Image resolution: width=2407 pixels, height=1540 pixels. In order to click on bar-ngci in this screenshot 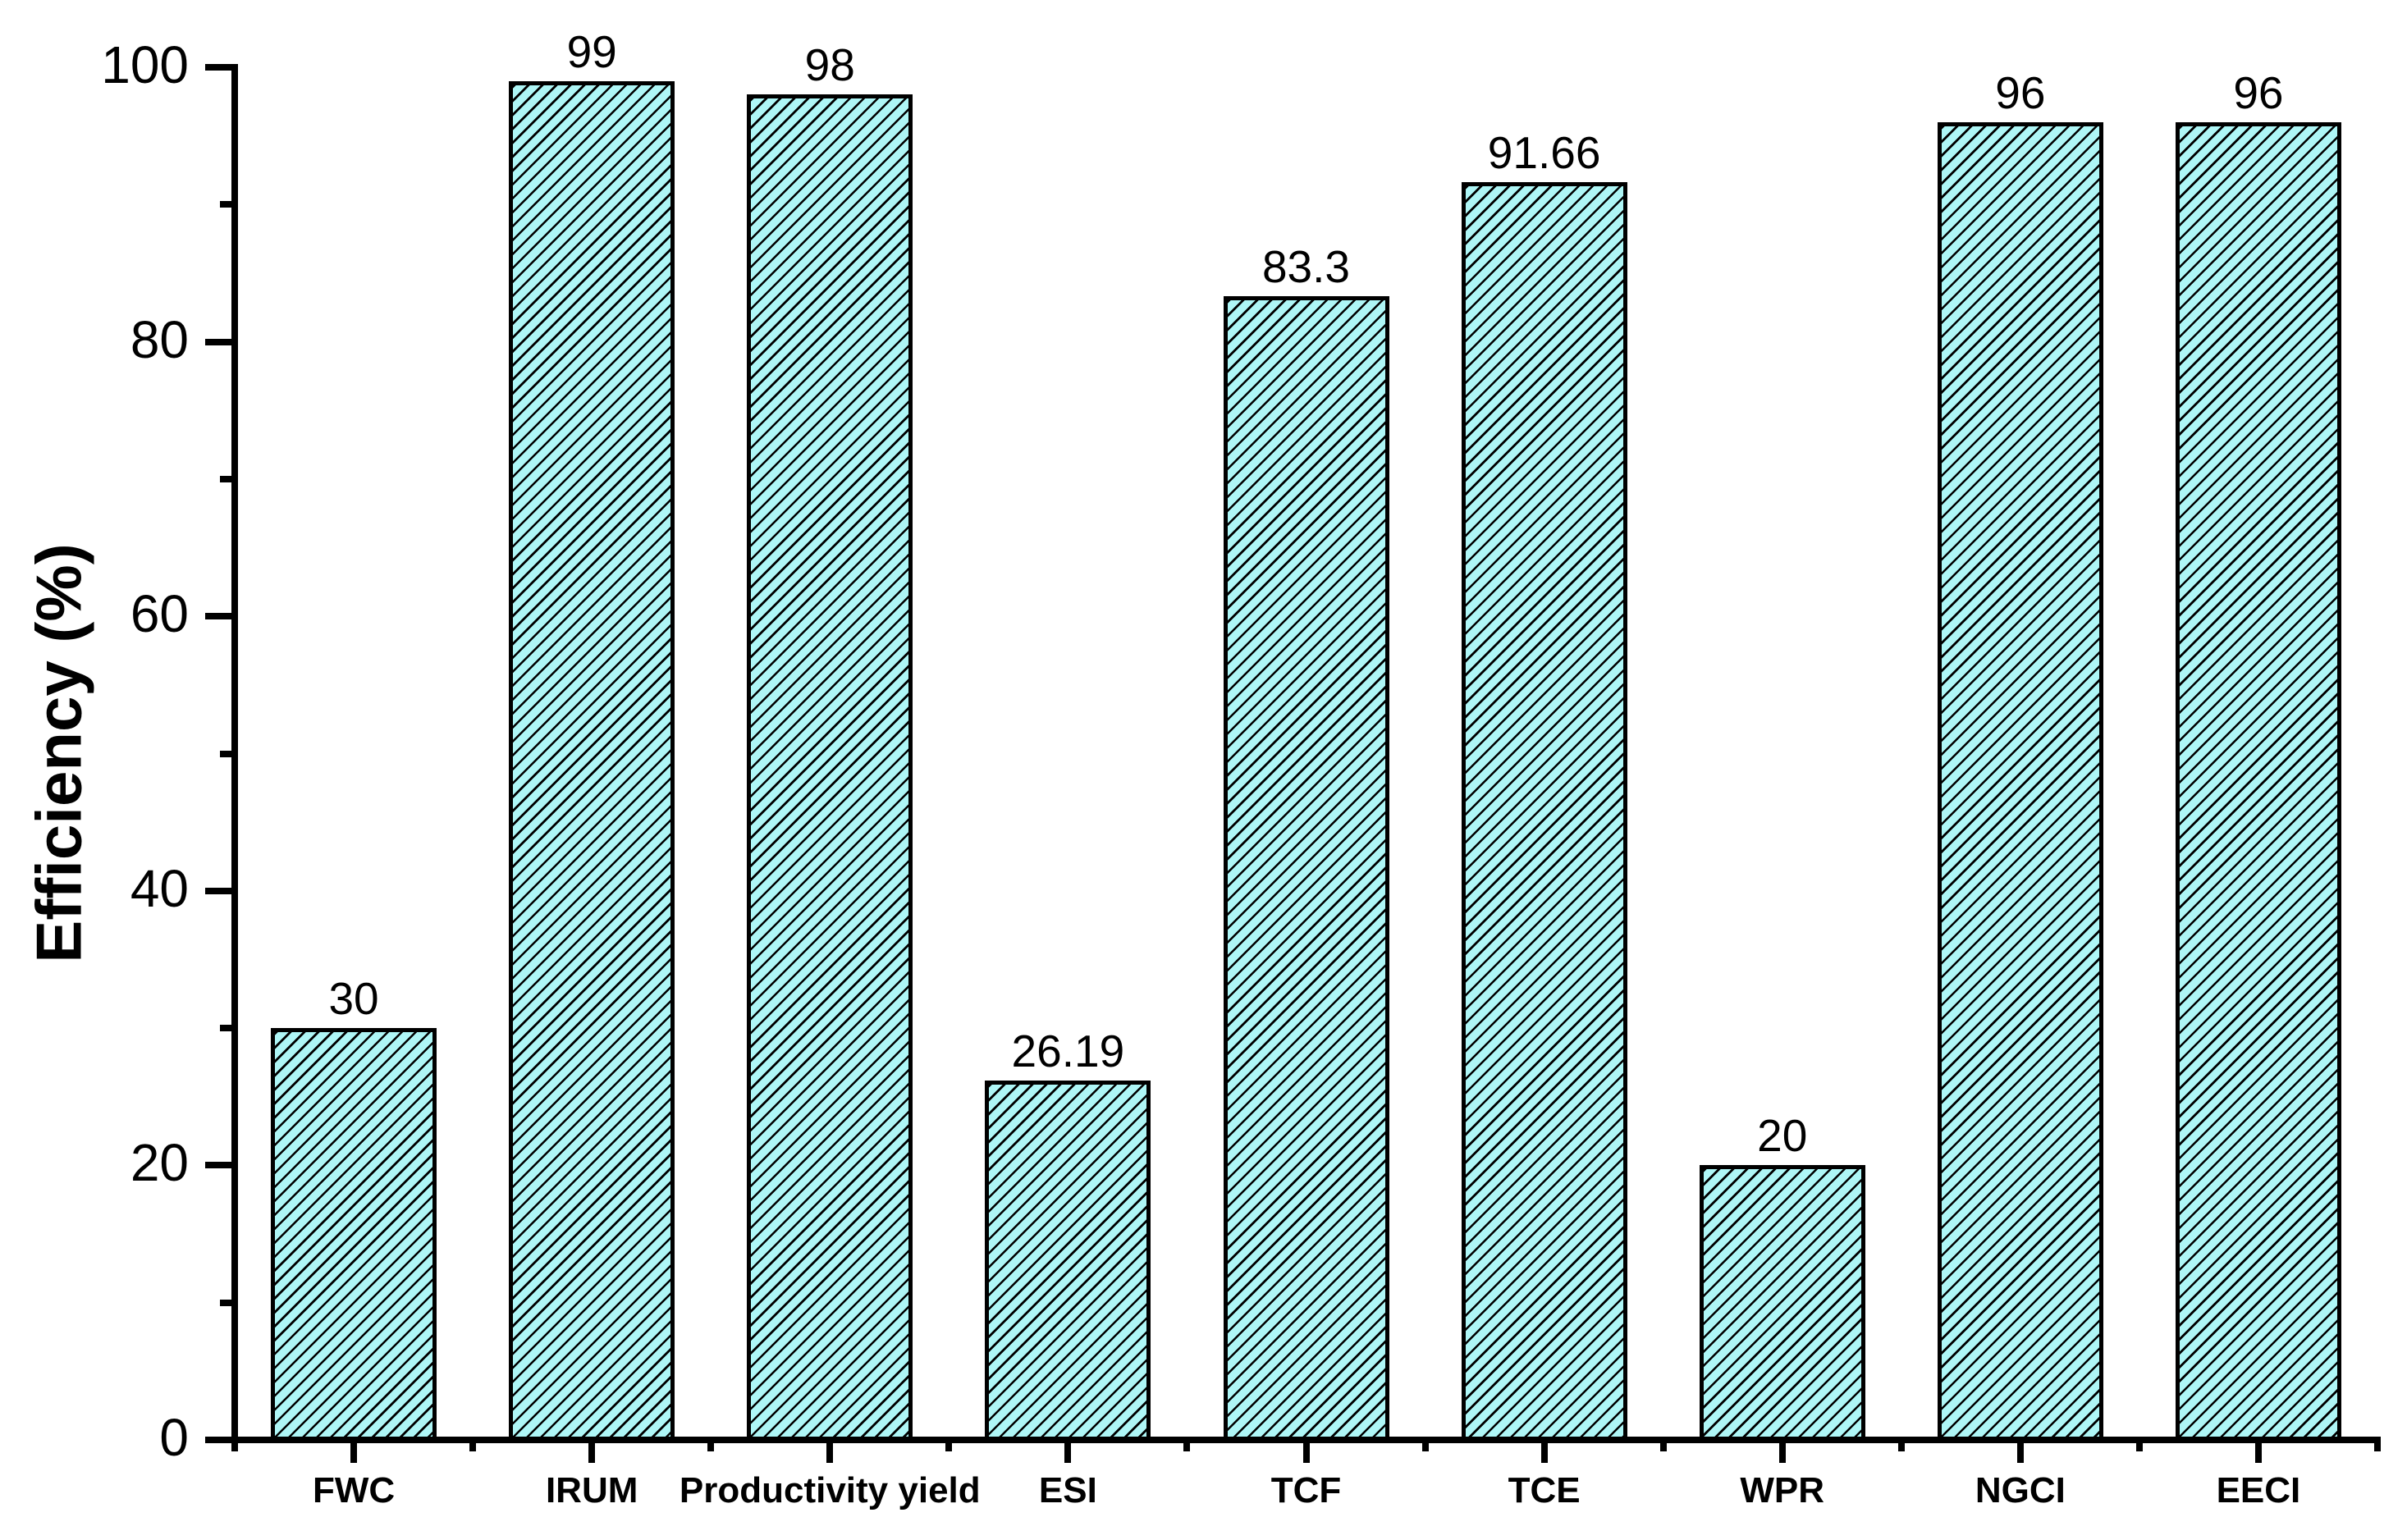, I will do `click(2020, 782)`.